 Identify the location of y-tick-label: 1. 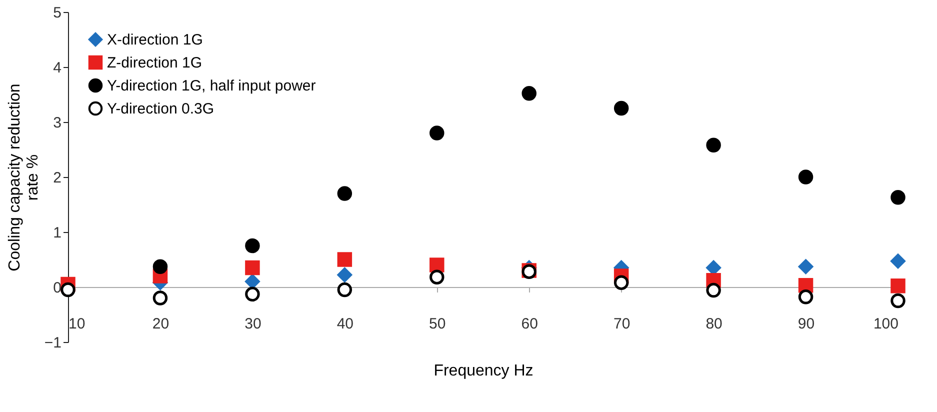
(57, 233).